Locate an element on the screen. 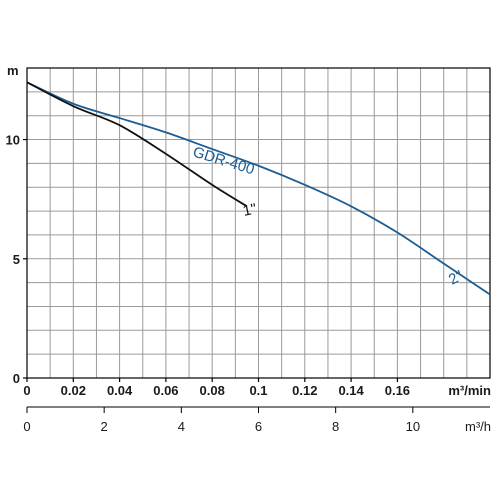  y-tick-label: 5 is located at coordinates (16, 259).